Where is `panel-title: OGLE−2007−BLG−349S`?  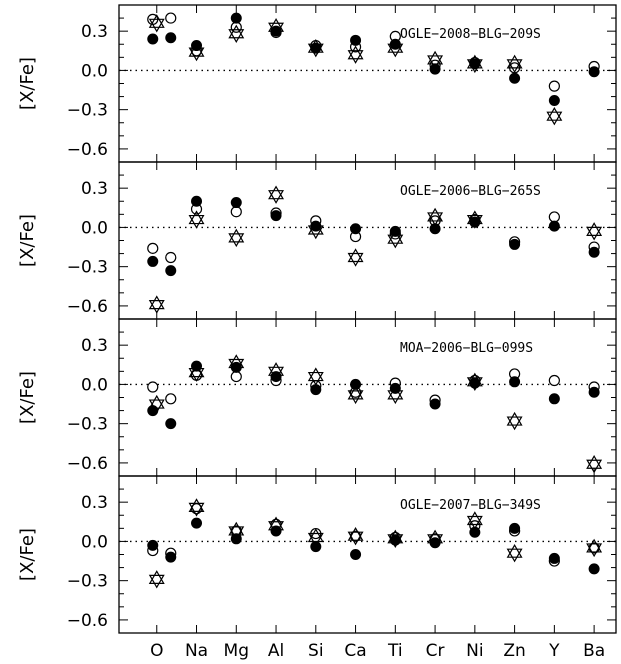 panel-title: OGLE−2007−BLG−349S is located at coordinates (470, 505).